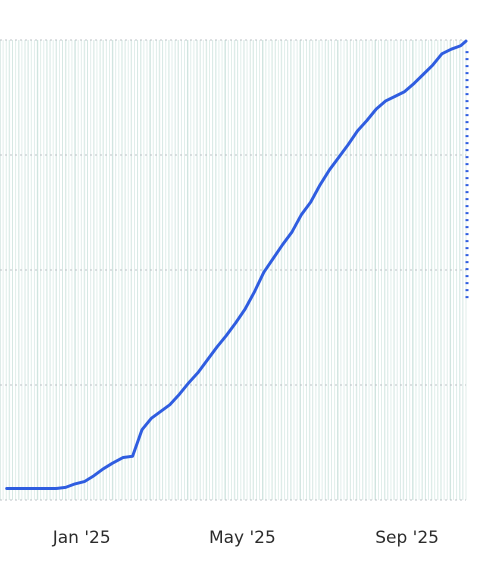 Image resolution: width=502 pixels, height=574 pixels. I want to click on x-axis-tick-label: Jan '25, so click(81, 538).